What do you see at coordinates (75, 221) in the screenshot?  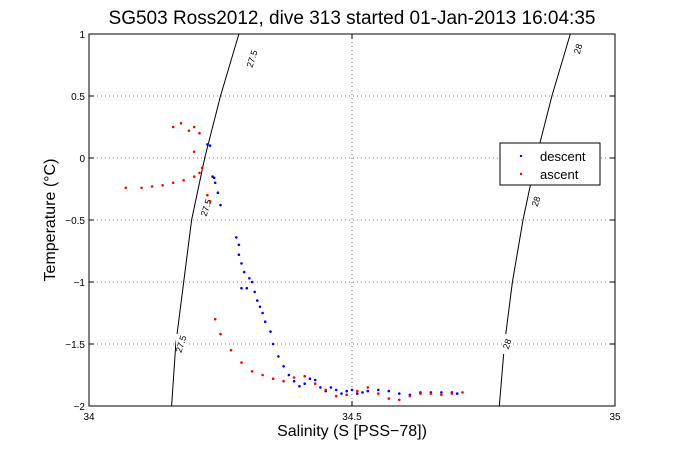 I see `y-tick-label: −0.5` at bounding box center [75, 221].